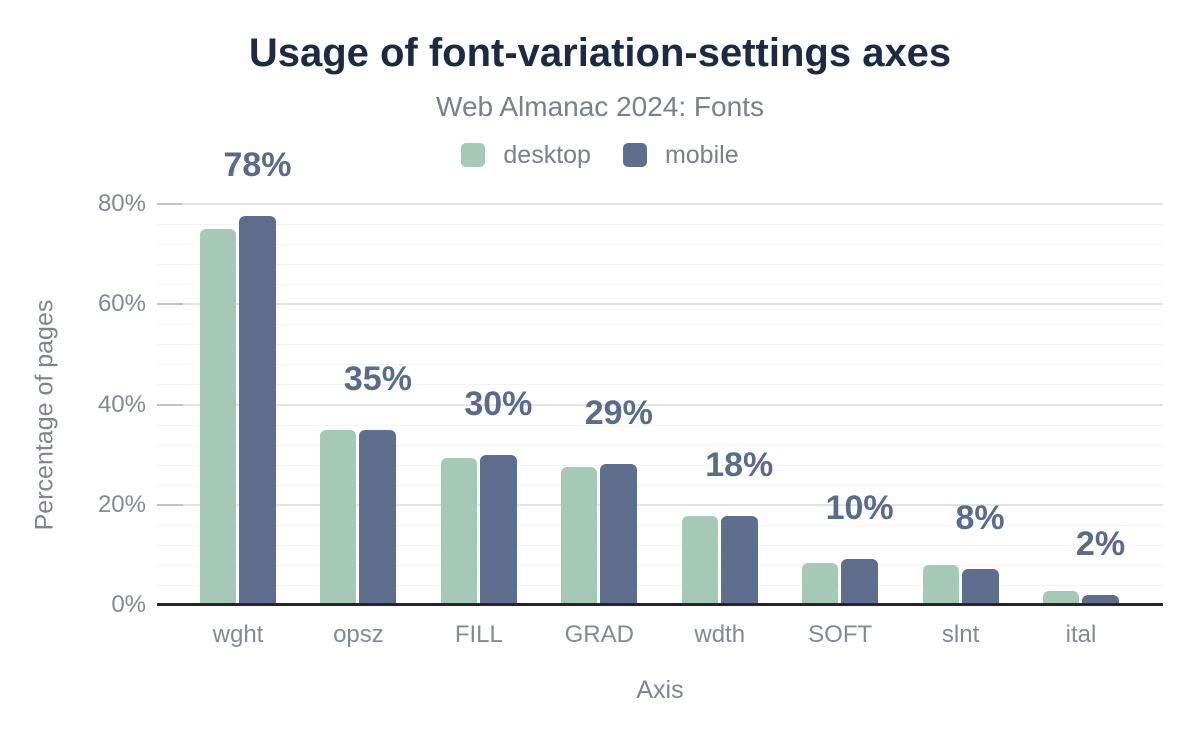 Image resolution: width=1200 pixels, height=742 pixels. Describe the element at coordinates (257, 410) in the screenshot. I see `bar-mobile-wght` at that location.